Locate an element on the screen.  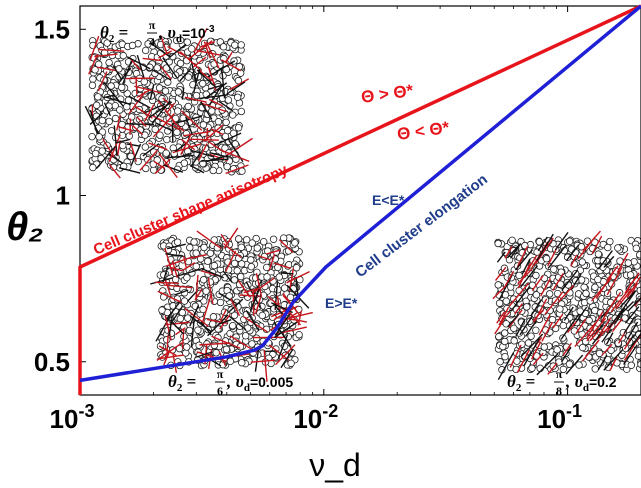
y-tick-label: 1 is located at coordinates (63, 196).